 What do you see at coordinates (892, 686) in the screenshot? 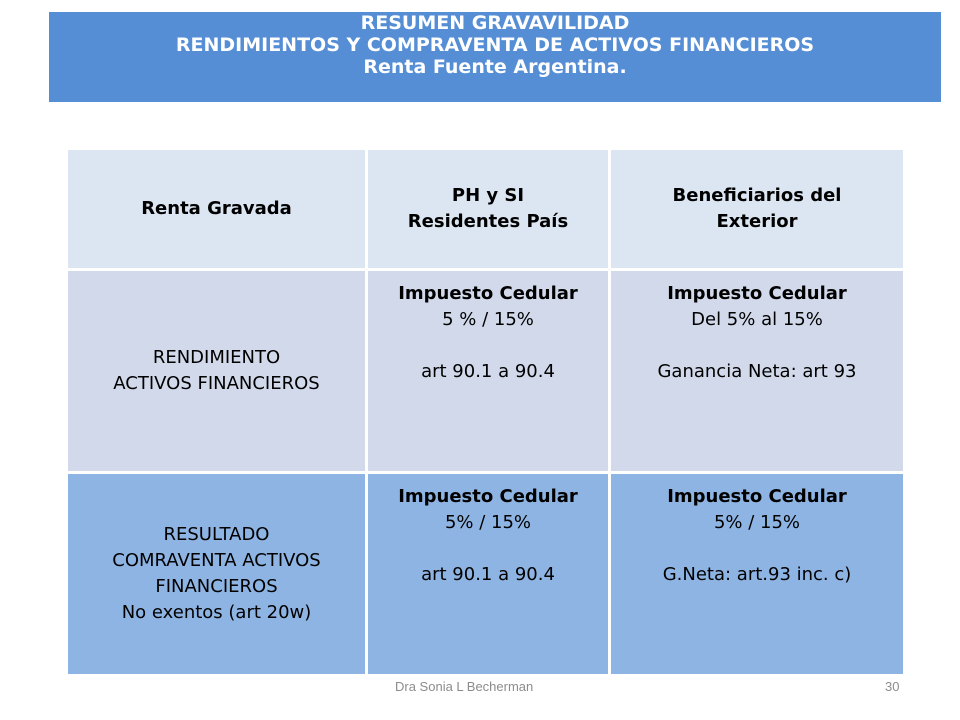
I see `page-number: 30` at bounding box center [892, 686].